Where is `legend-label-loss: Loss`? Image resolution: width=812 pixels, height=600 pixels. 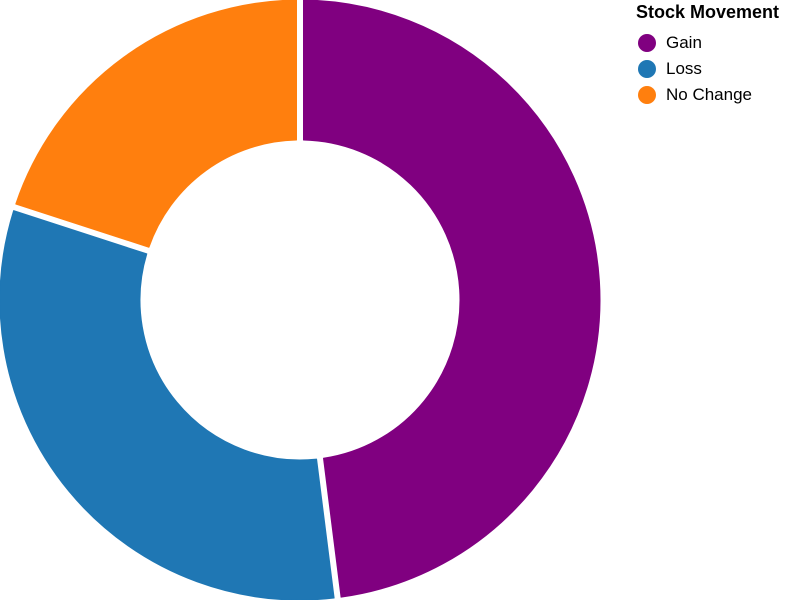
legend-label-loss: Loss is located at coordinates (684, 68).